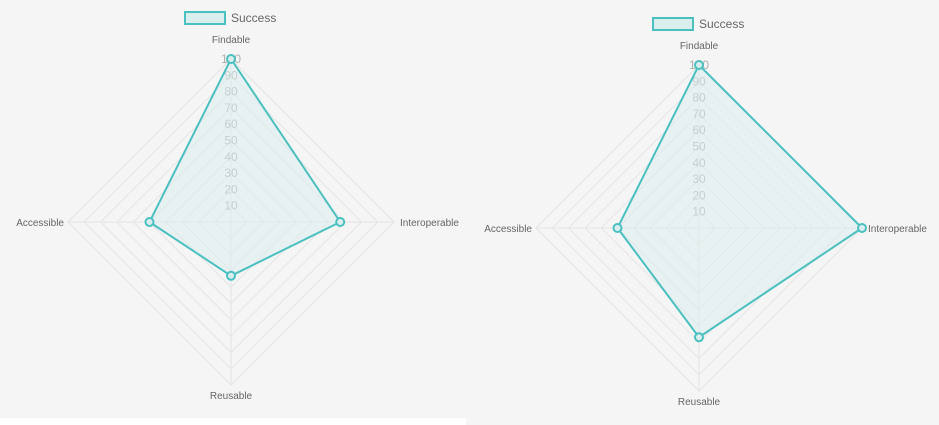  I want to click on series-area, so click(245, 167).